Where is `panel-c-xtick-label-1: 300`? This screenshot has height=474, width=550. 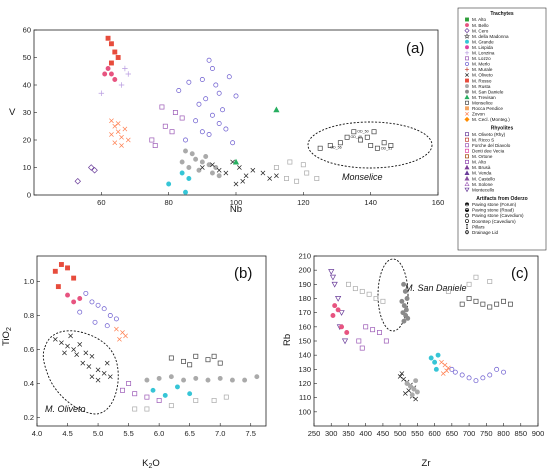
panel-c-xtick-label-1: 300 is located at coordinates (331, 433).